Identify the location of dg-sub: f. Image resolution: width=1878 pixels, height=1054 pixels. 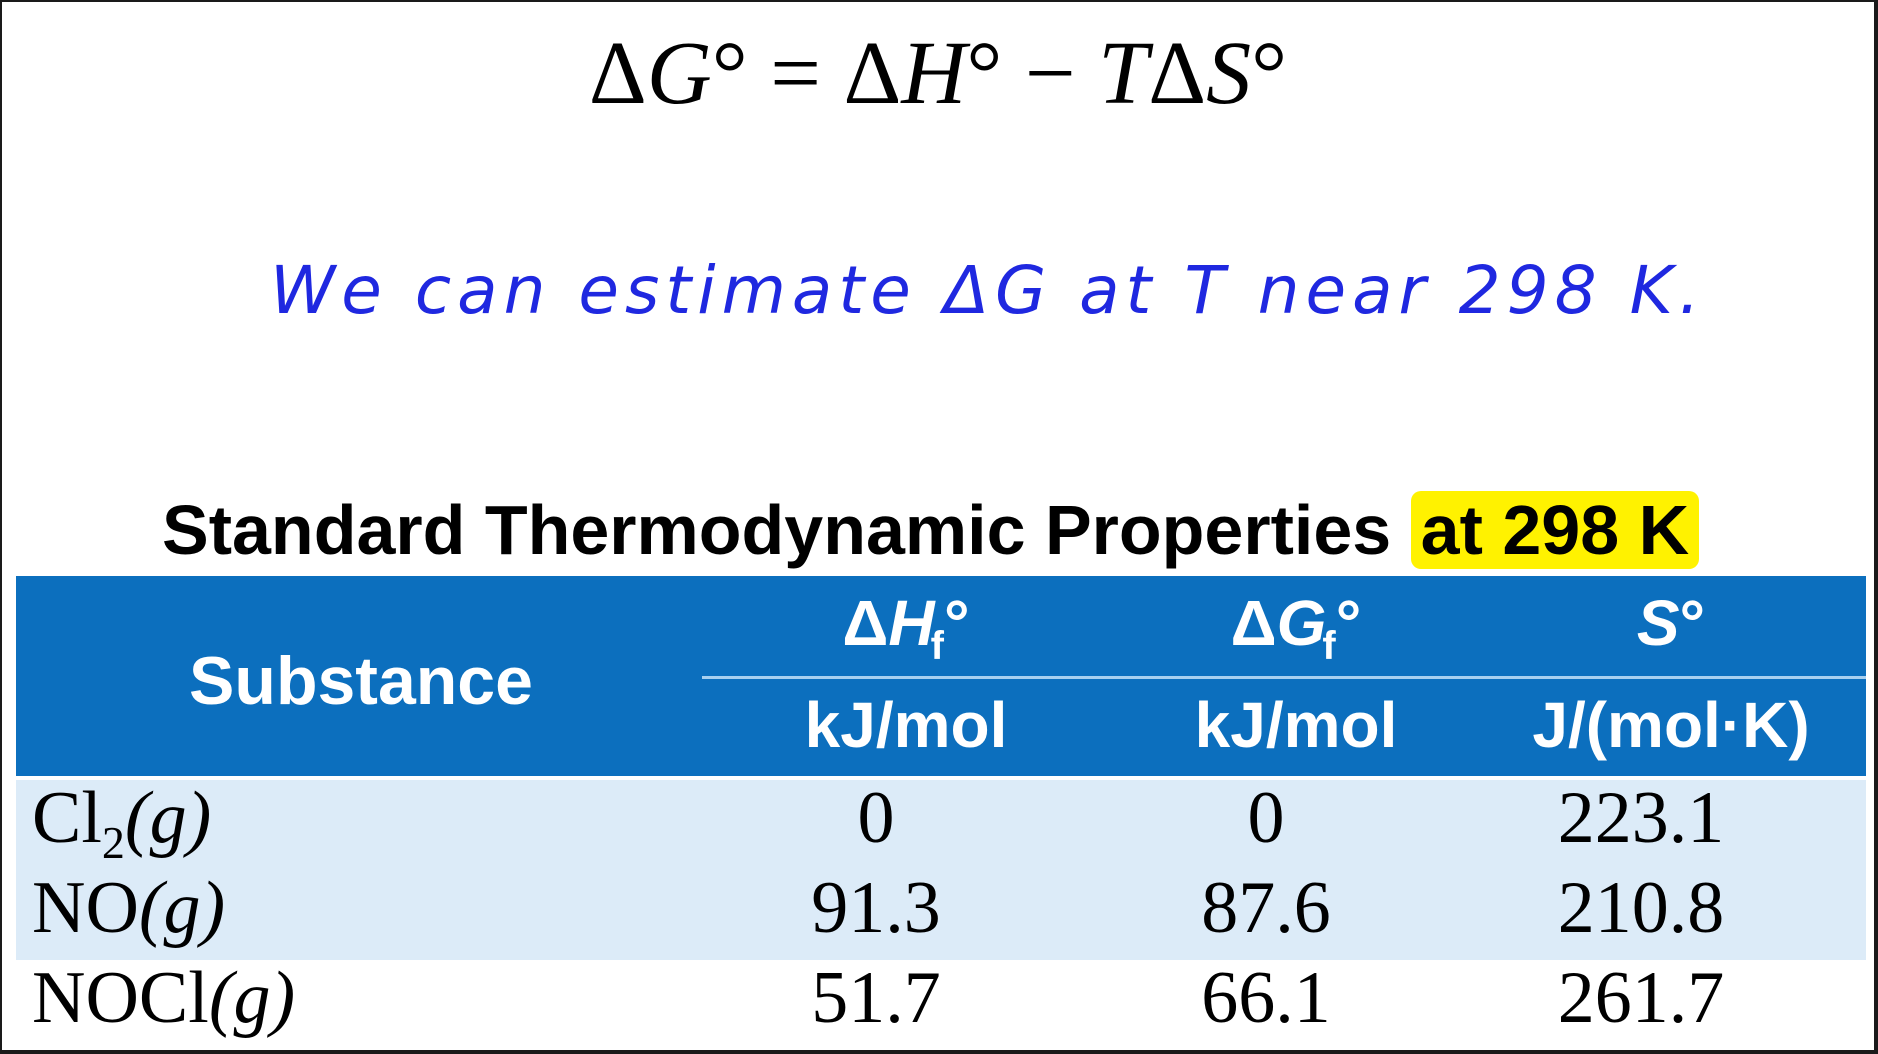
(1329, 646).